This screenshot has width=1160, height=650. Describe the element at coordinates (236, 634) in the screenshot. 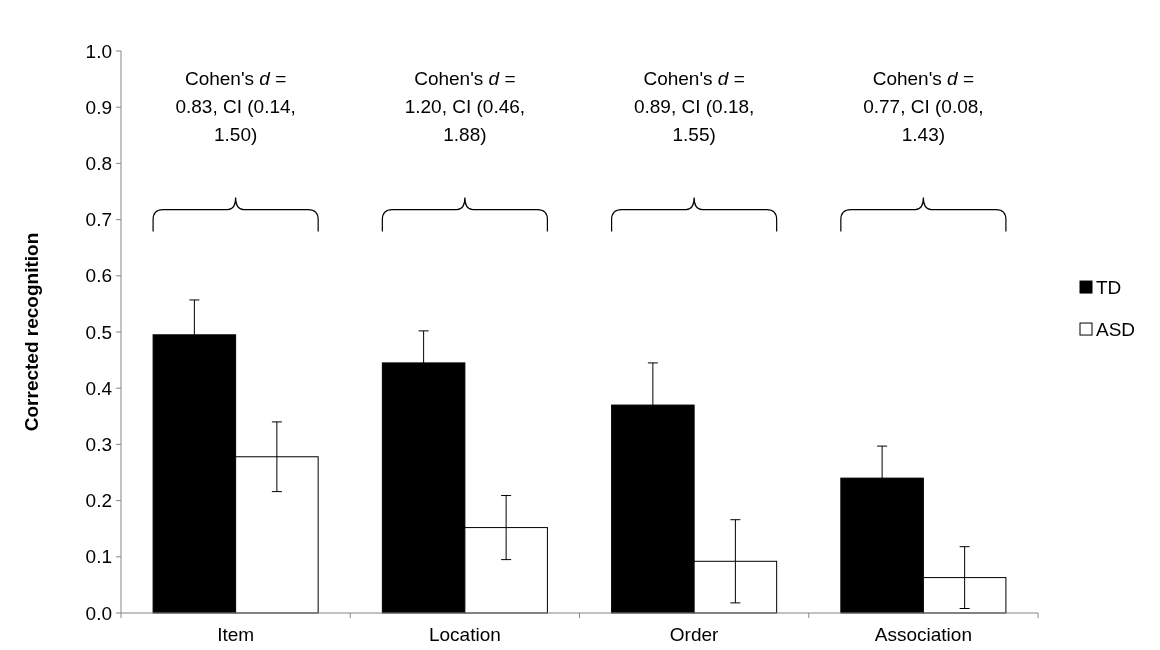

I see `x-tick-label: Item` at that location.